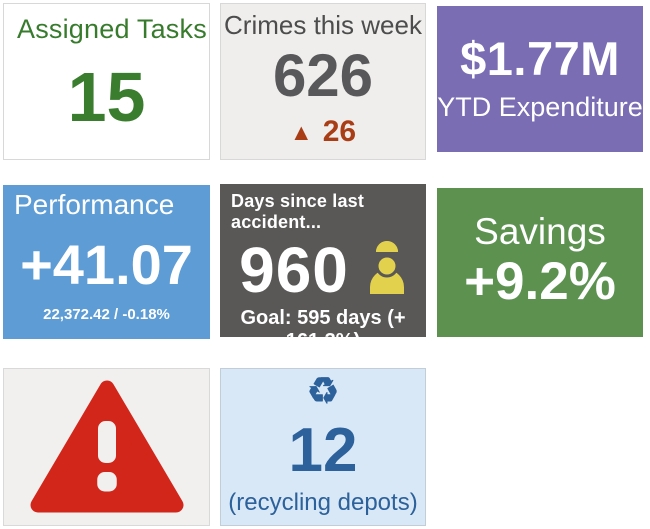  What do you see at coordinates (323, 390) in the screenshot?
I see `recycle-icon: ♻` at bounding box center [323, 390].